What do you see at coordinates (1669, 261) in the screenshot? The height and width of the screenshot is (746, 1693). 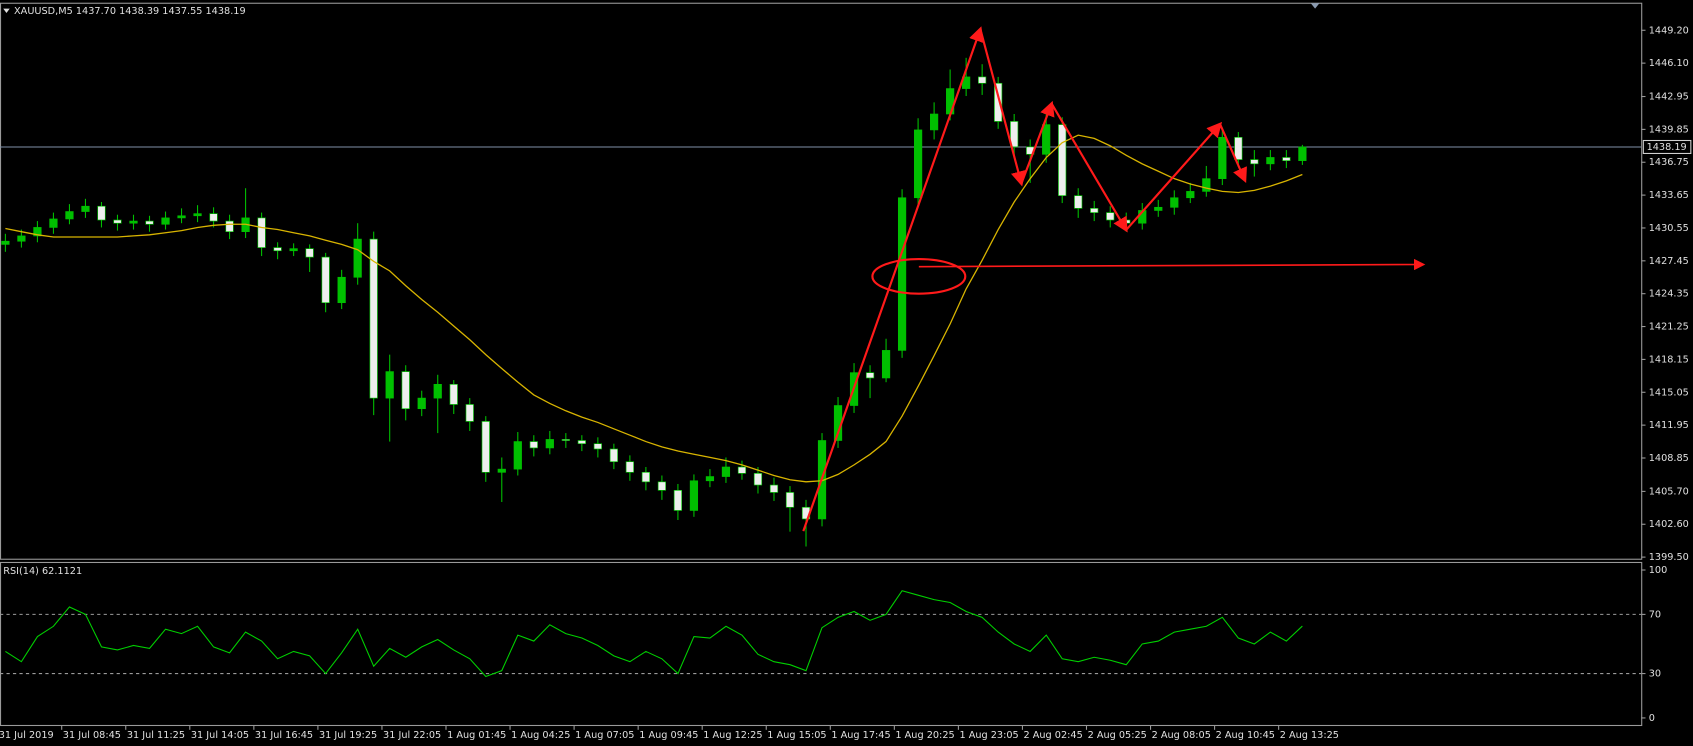 I see `y-tick-label: 1427.45` at bounding box center [1669, 261].